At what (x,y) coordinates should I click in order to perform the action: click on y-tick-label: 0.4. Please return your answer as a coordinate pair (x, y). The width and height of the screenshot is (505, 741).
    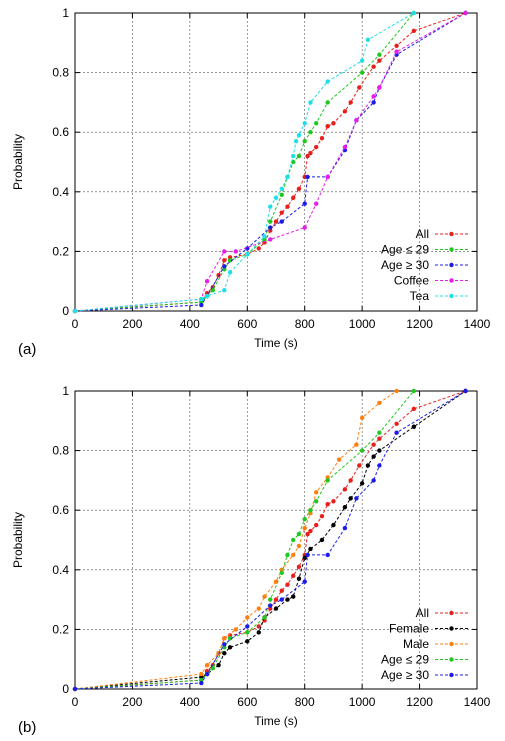
    Looking at the image, I should click on (60, 192).